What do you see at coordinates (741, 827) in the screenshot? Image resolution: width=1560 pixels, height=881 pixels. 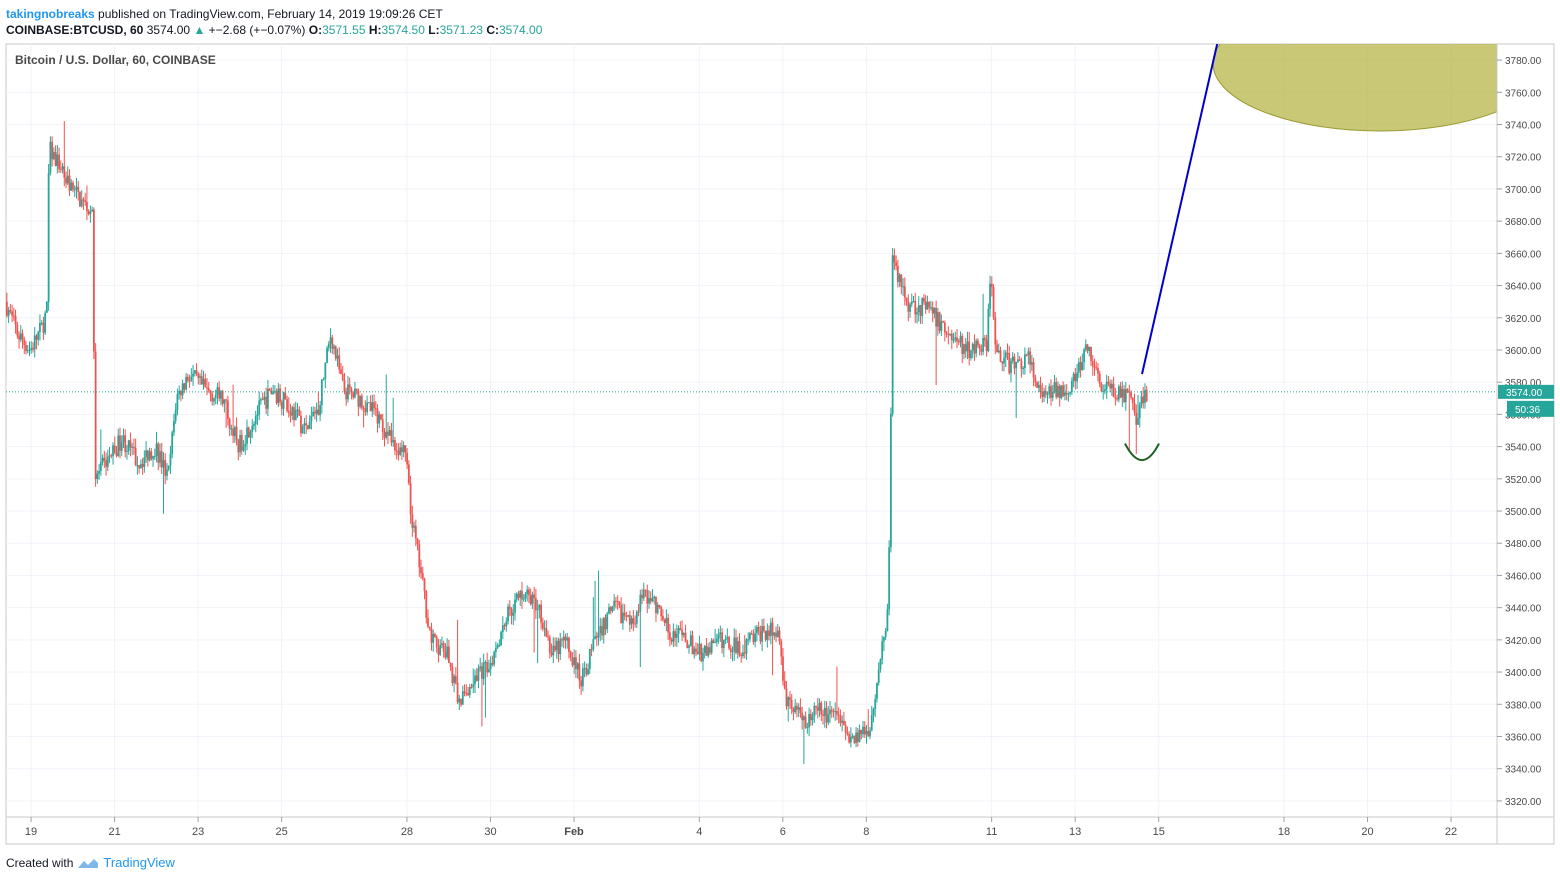 I see `time-axis: 19 21 23 25 28 30 Feb 4 6 8 11 13 15 18 20 22` at bounding box center [741, 827].